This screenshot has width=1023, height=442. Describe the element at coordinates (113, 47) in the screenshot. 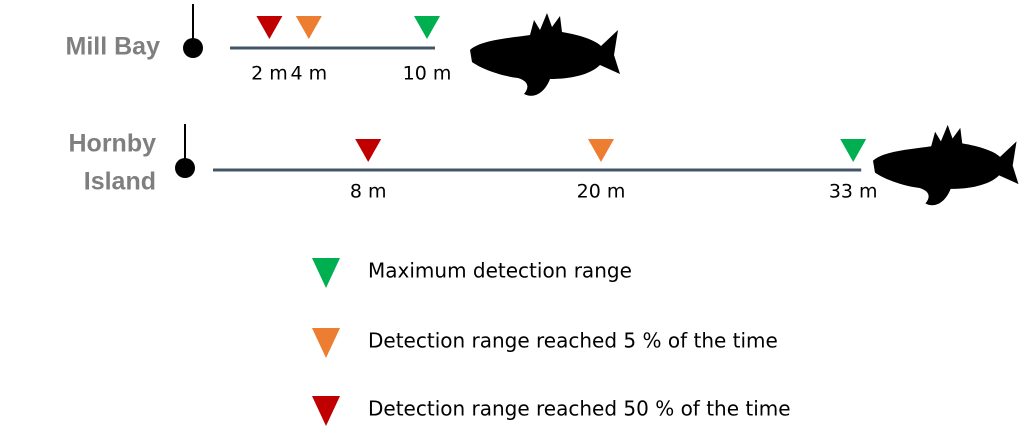

I see `site-name: Mill Bay` at that location.